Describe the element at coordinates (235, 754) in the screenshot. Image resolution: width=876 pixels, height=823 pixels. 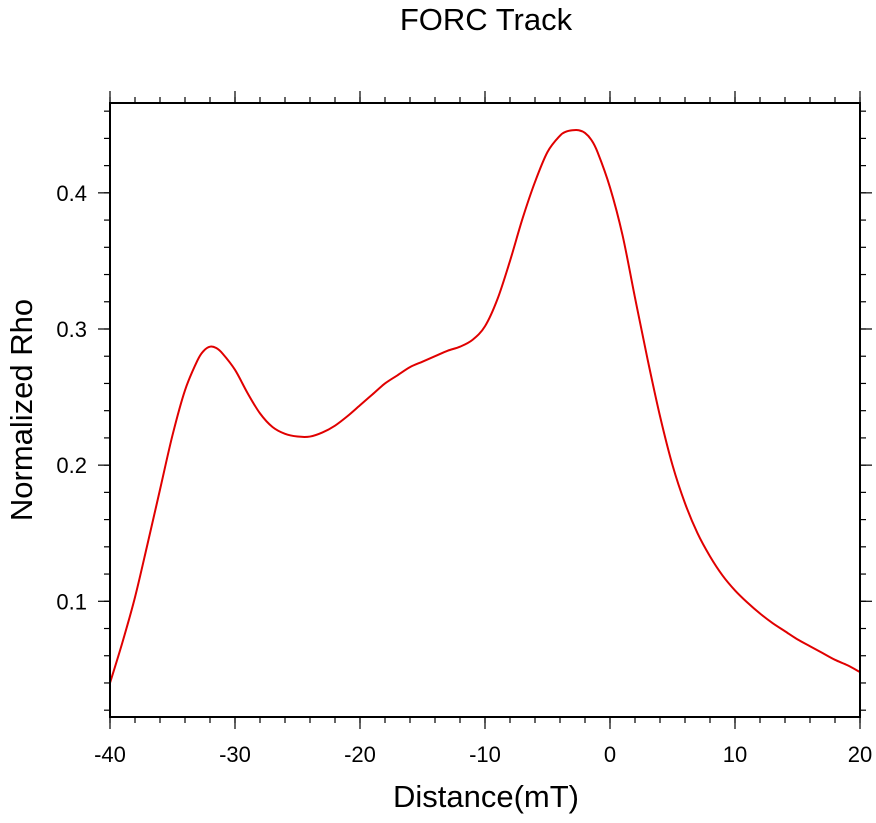
I see `x-tick-label: -30` at that location.